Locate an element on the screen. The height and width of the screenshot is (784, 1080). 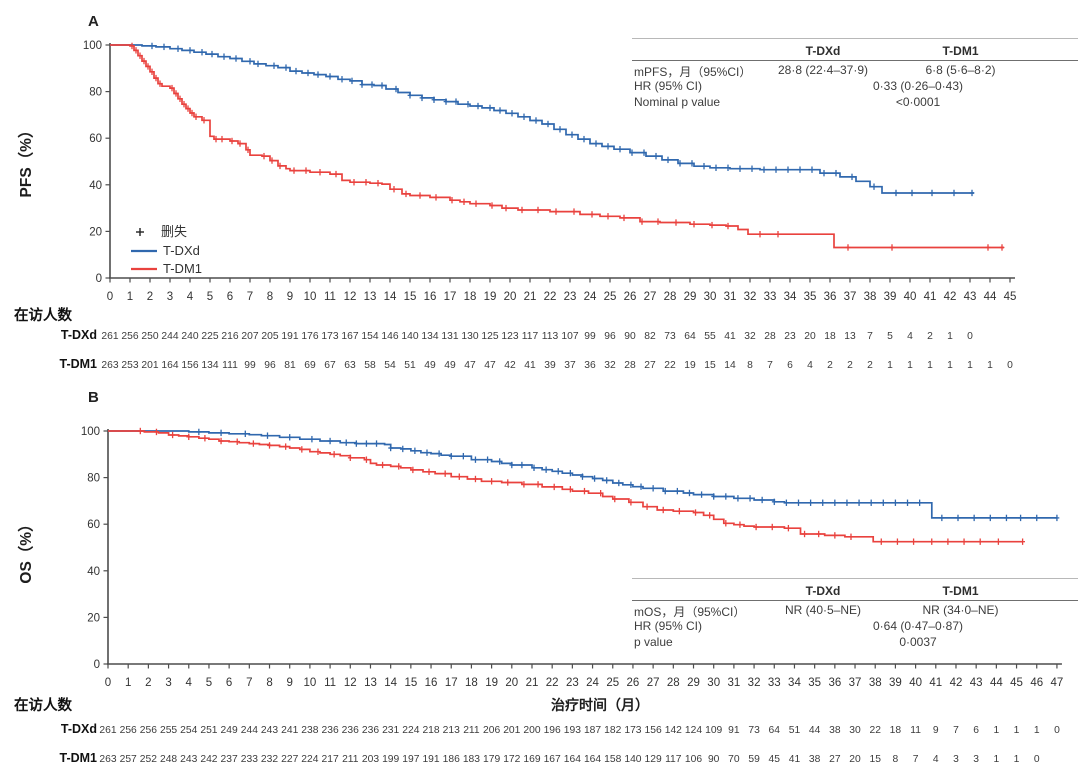
x-tick-label: 1 is located at coordinates (128, 683).